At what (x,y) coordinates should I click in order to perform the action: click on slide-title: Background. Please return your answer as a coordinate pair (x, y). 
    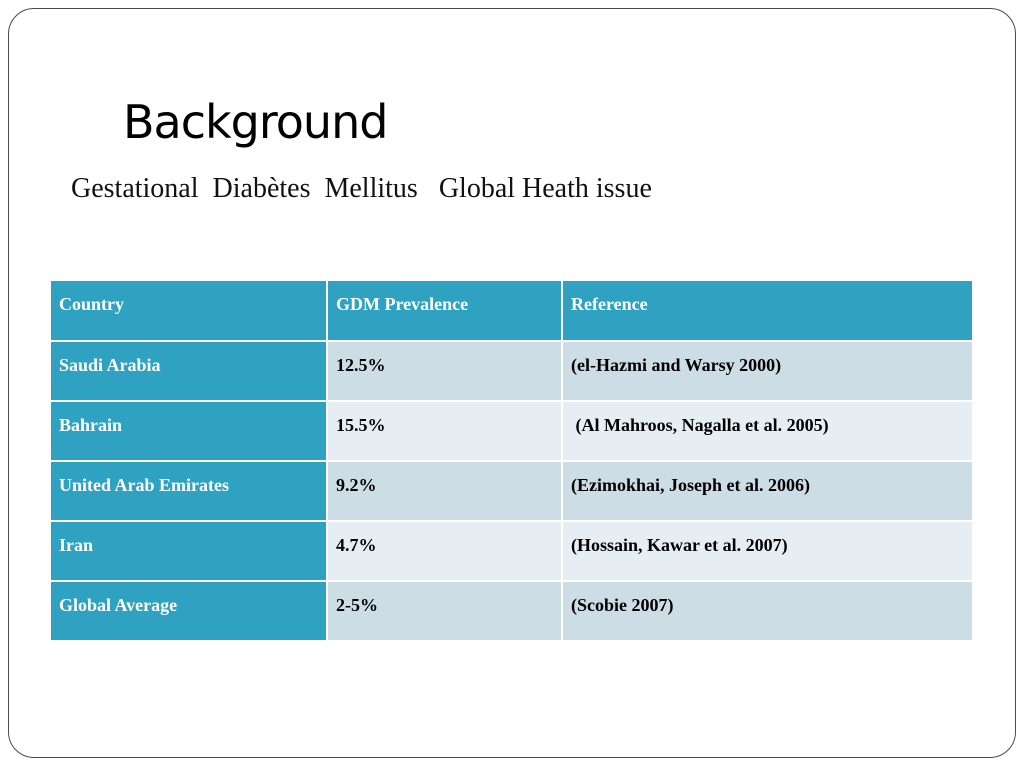
    Looking at the image, I should click on (255, 122).